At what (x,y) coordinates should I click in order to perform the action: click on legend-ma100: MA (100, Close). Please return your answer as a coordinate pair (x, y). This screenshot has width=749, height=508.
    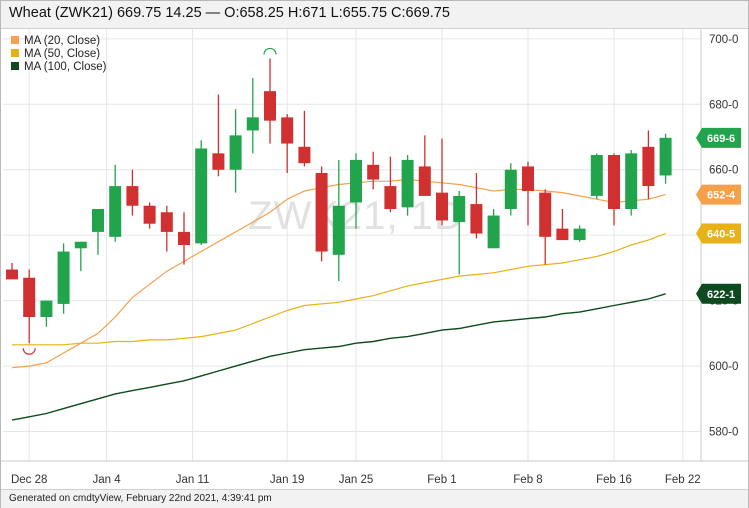
    Looking at the image, I should click on (65, 67).